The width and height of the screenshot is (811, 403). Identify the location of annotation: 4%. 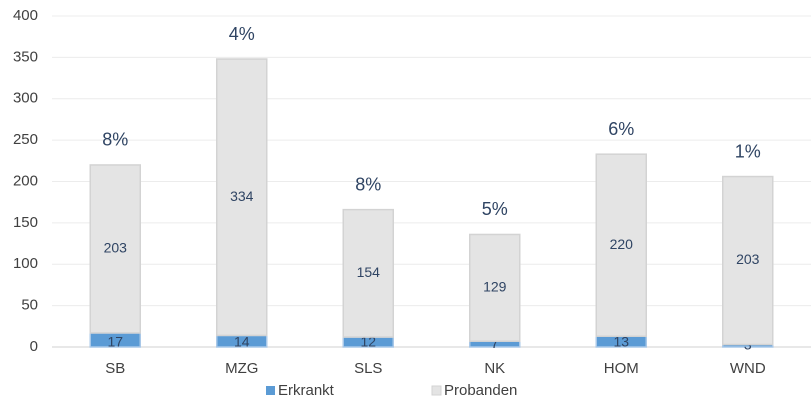
(242, 34).